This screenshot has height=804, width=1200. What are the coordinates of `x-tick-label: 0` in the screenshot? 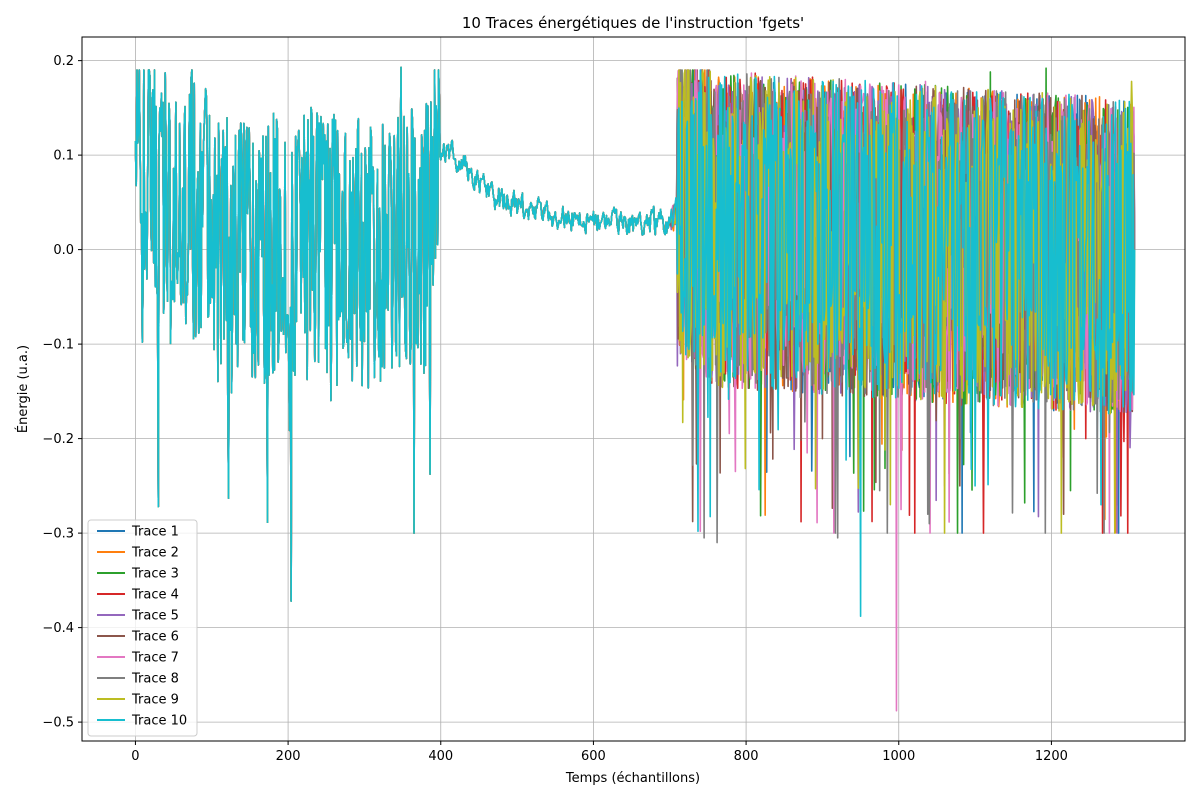 It's located at (135, 756).